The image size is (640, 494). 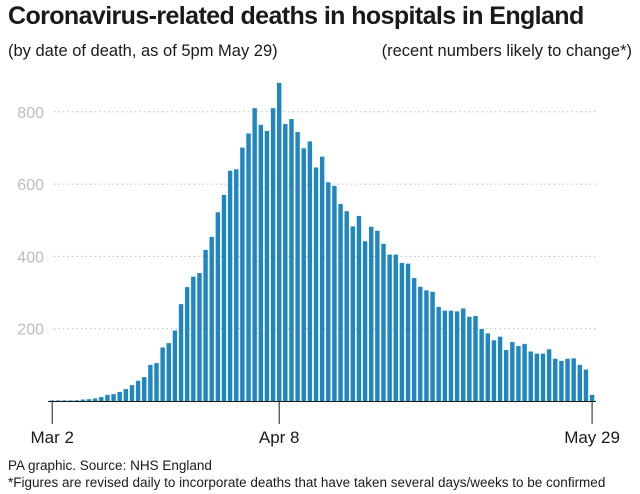 What do you see at coordinates (30, 330) in the screenshot?
I see `y-tick-label: 200` at bounding box center [30, 330].